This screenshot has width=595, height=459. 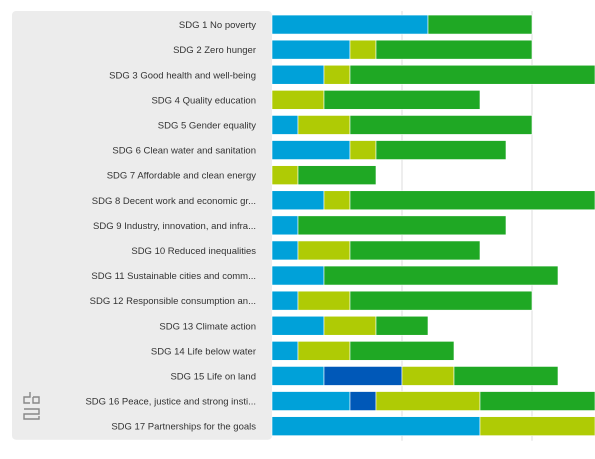 What do you see at coordinates (193, 251) in the screenshot?
I see `category-label: SDG 10 Reduced inequalities` at bounding box center [193, 251].